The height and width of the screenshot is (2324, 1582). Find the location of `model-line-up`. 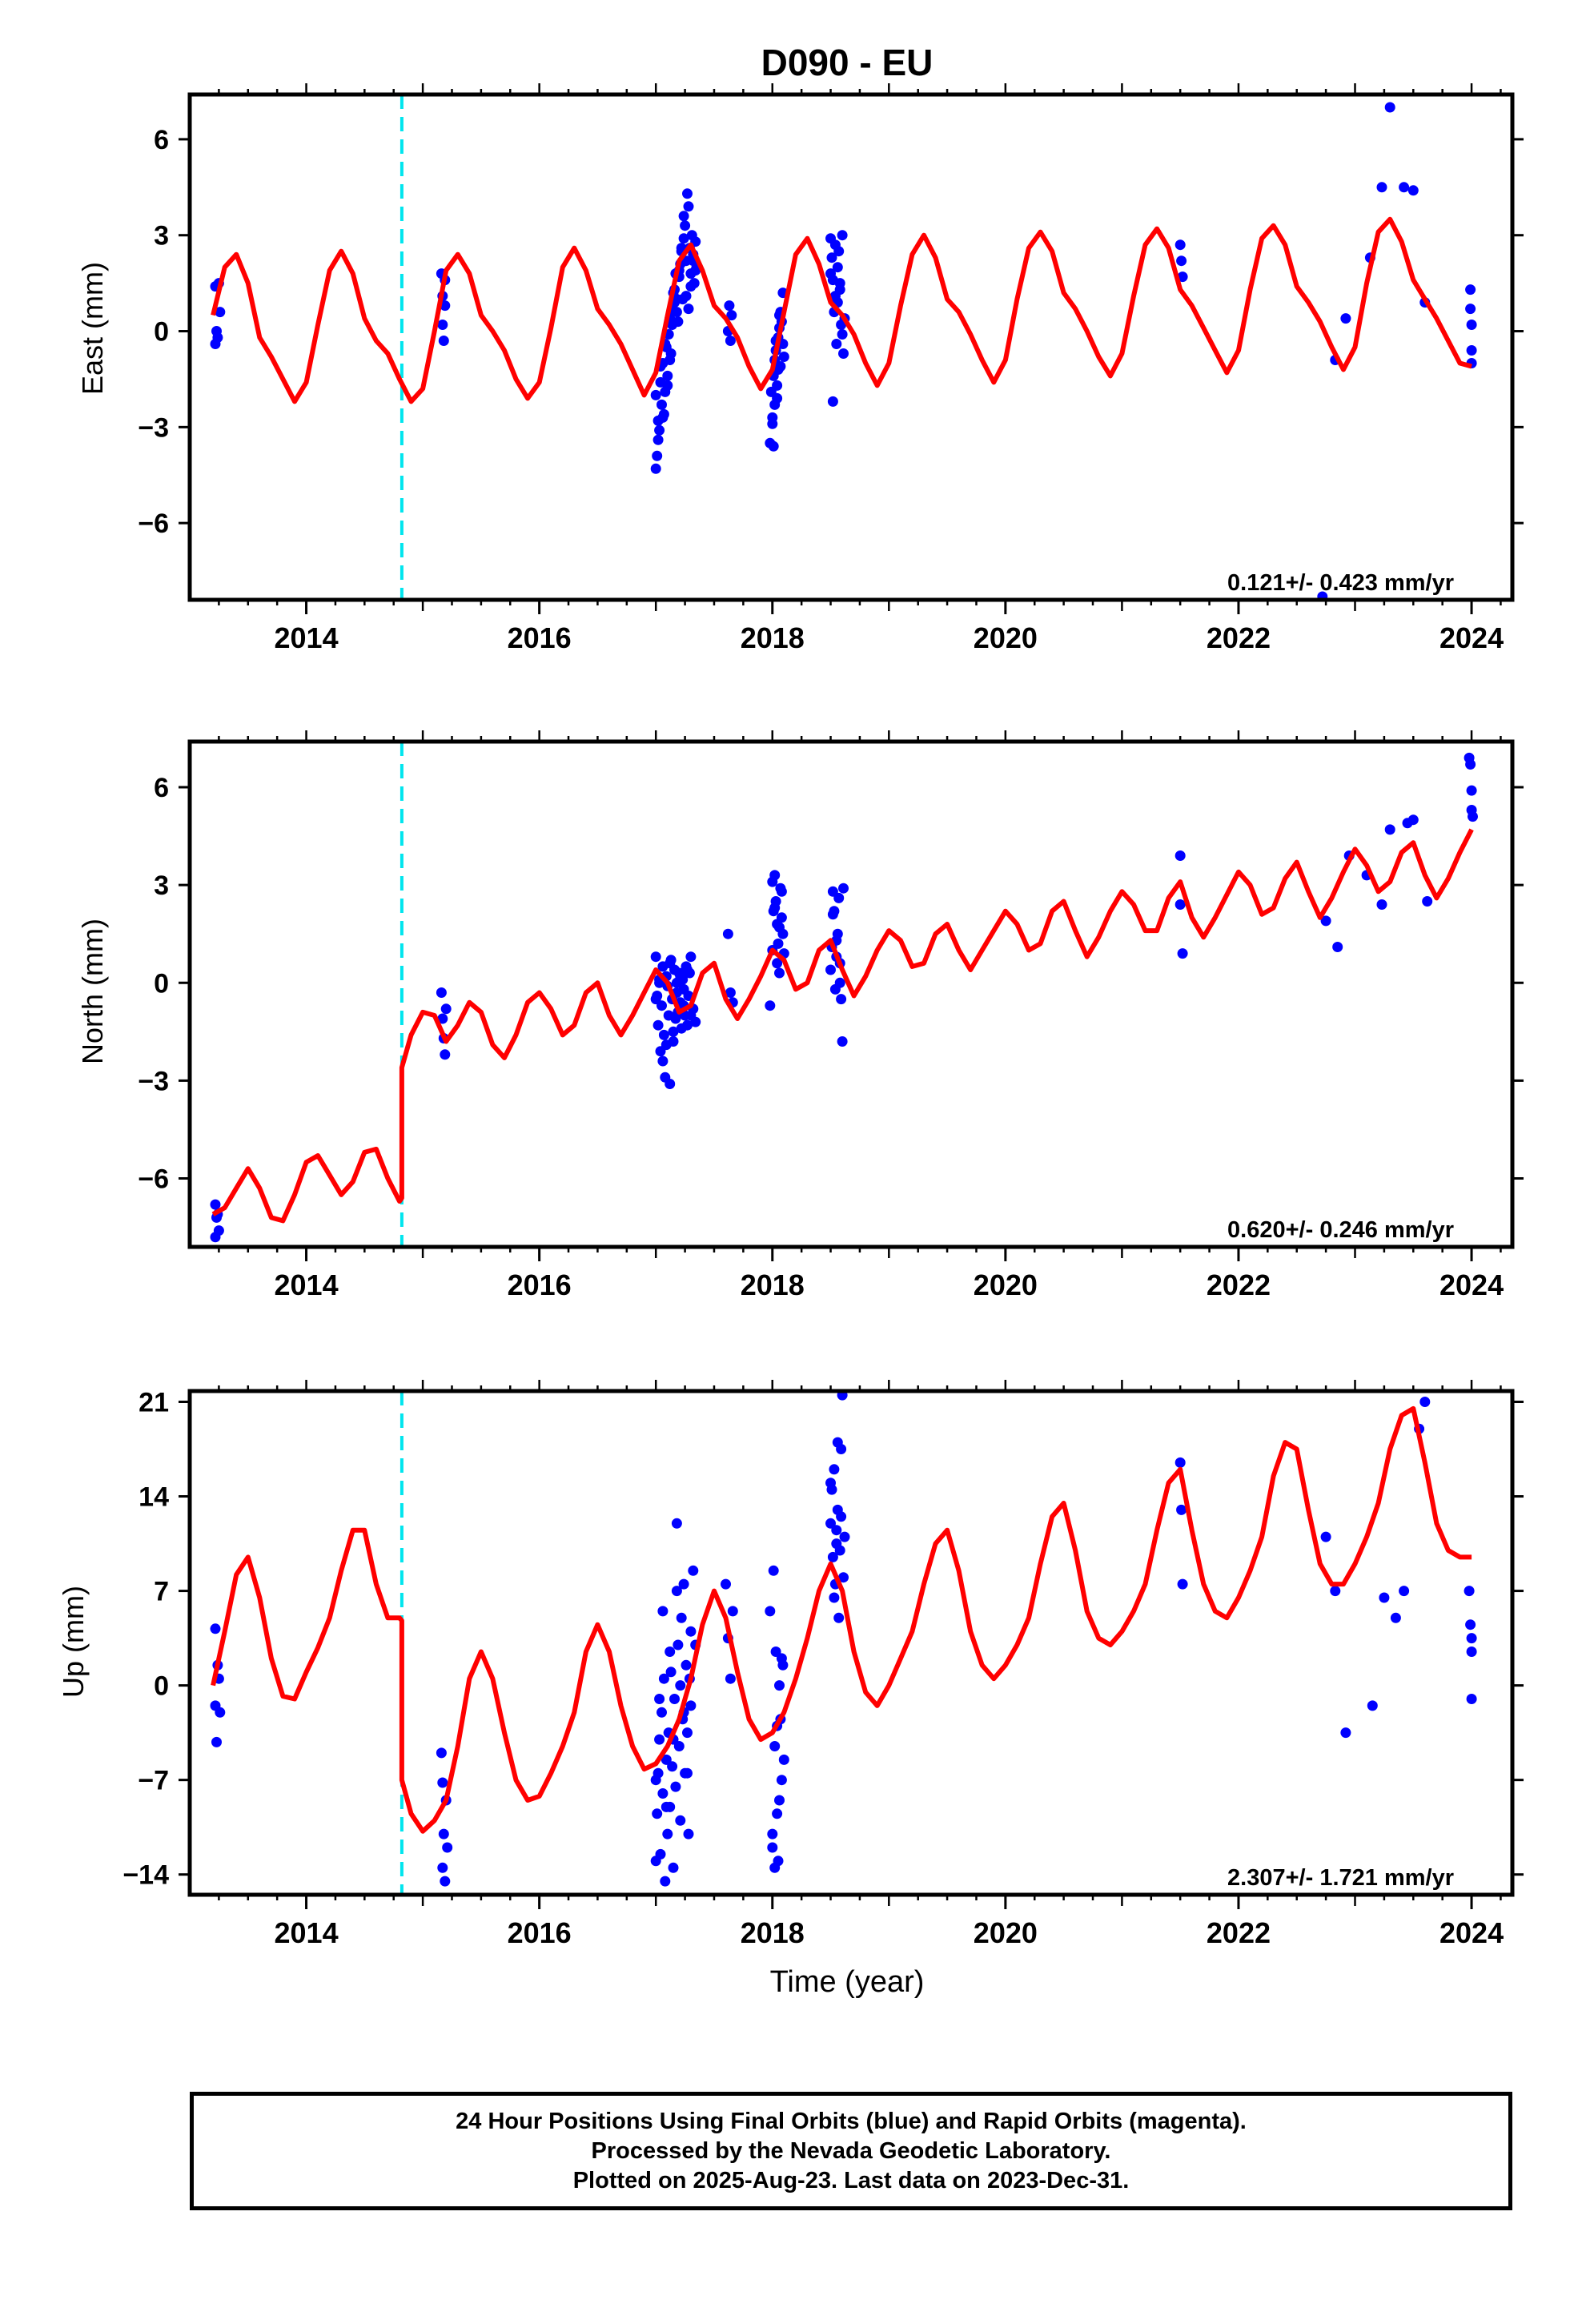

model-line-up is located at coordinates (842, 1619).